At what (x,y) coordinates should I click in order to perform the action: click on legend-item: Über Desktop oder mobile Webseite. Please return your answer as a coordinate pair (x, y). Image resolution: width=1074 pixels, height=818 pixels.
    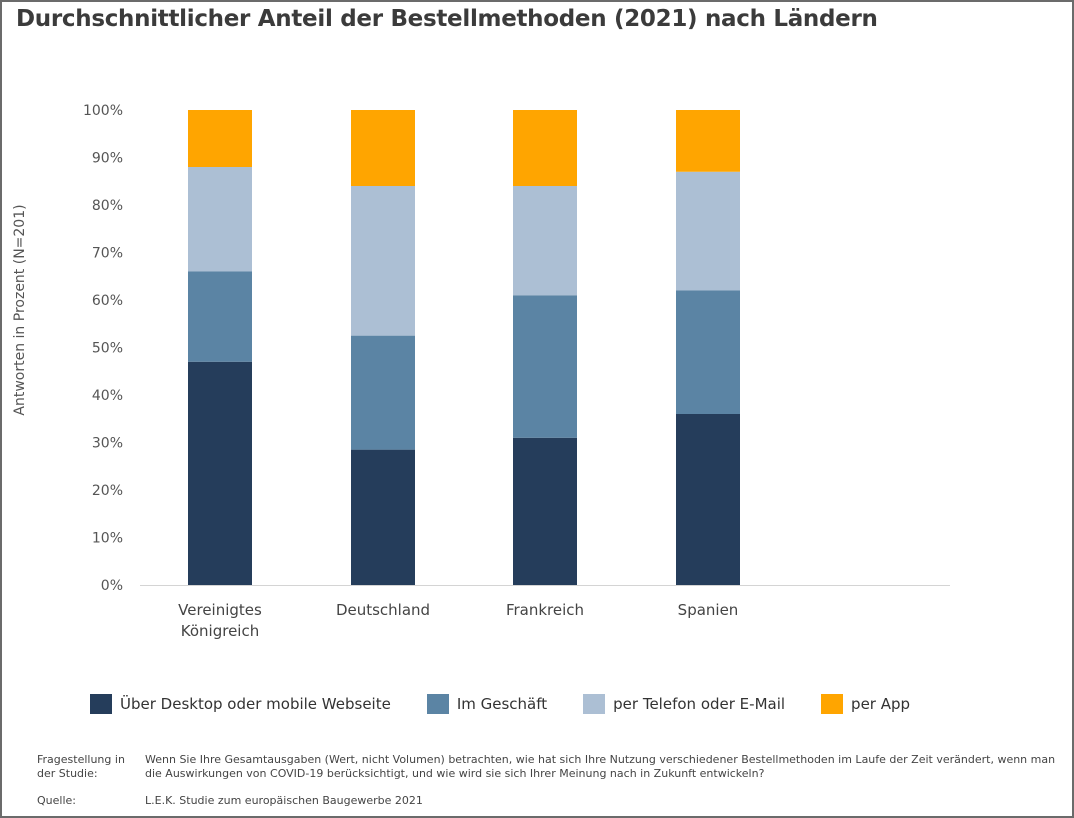
    Looking at the image, I should click on (240, 704).